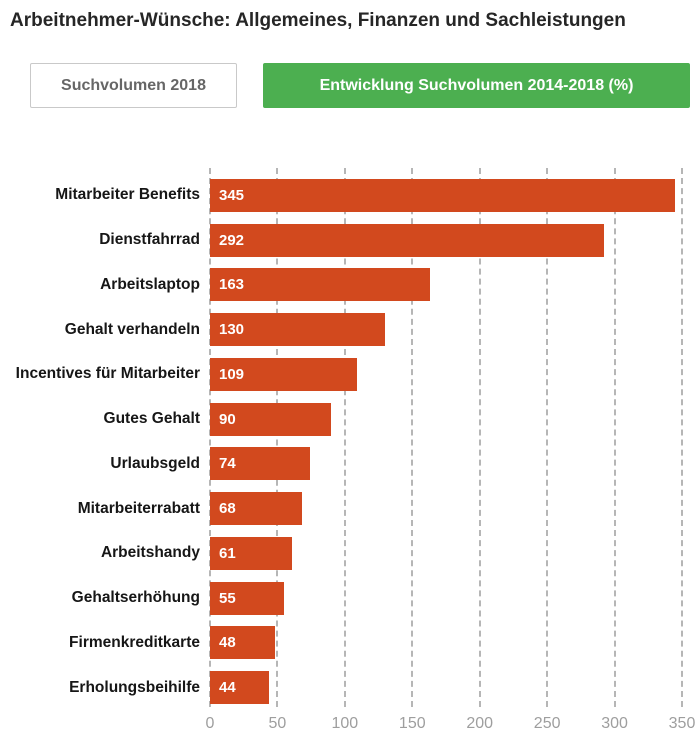 The height and width of the screenshot is (737, 699). I want to click on category-label: Arbeitshandy, so click(150, 553).